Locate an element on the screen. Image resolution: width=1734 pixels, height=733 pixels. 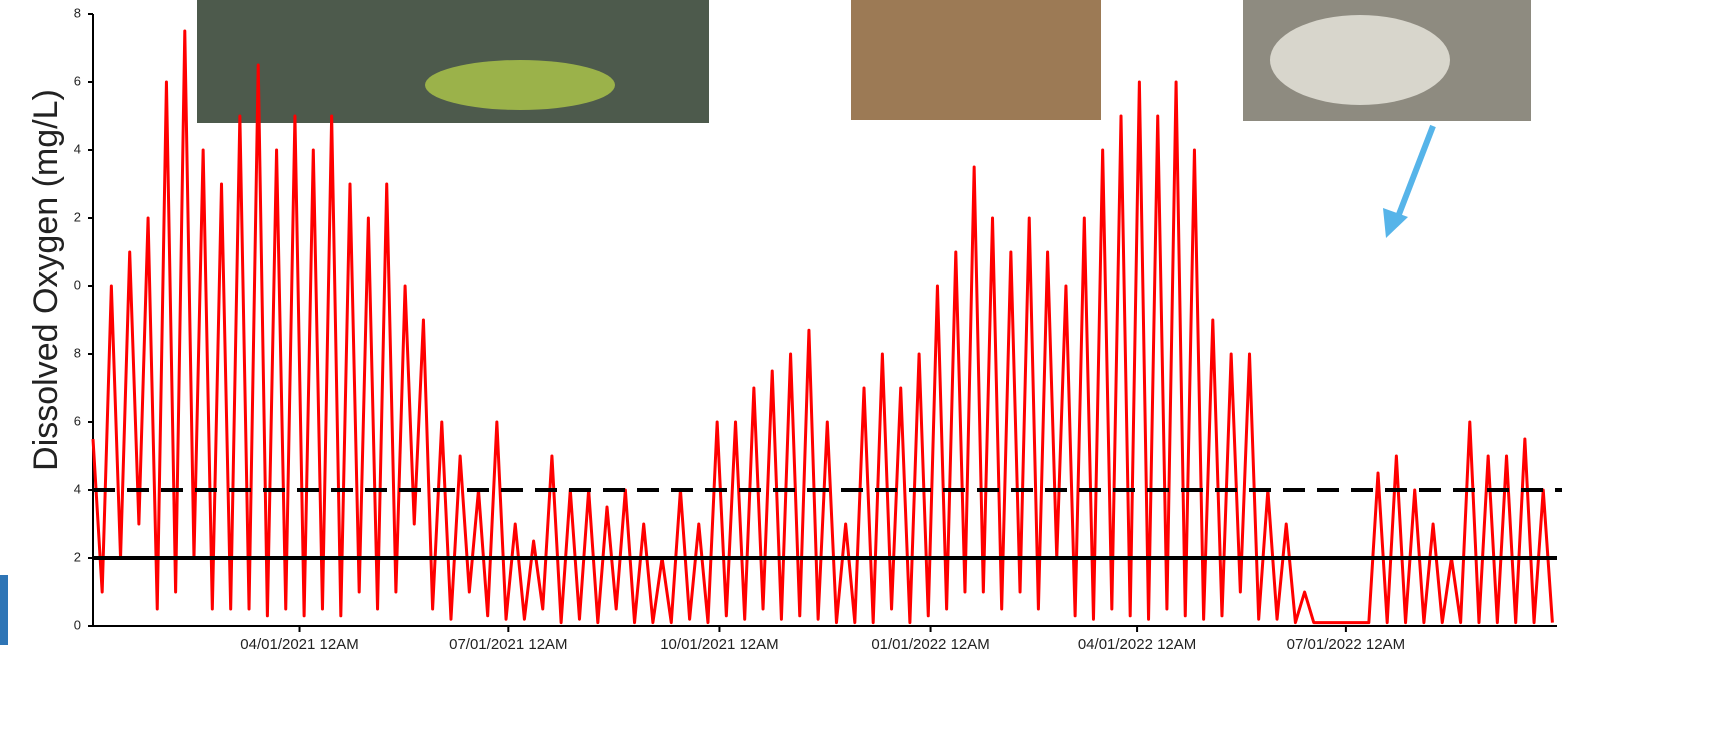
x-tick-label: 04/01/2022 12AM is located at coordinates (1137, 644).